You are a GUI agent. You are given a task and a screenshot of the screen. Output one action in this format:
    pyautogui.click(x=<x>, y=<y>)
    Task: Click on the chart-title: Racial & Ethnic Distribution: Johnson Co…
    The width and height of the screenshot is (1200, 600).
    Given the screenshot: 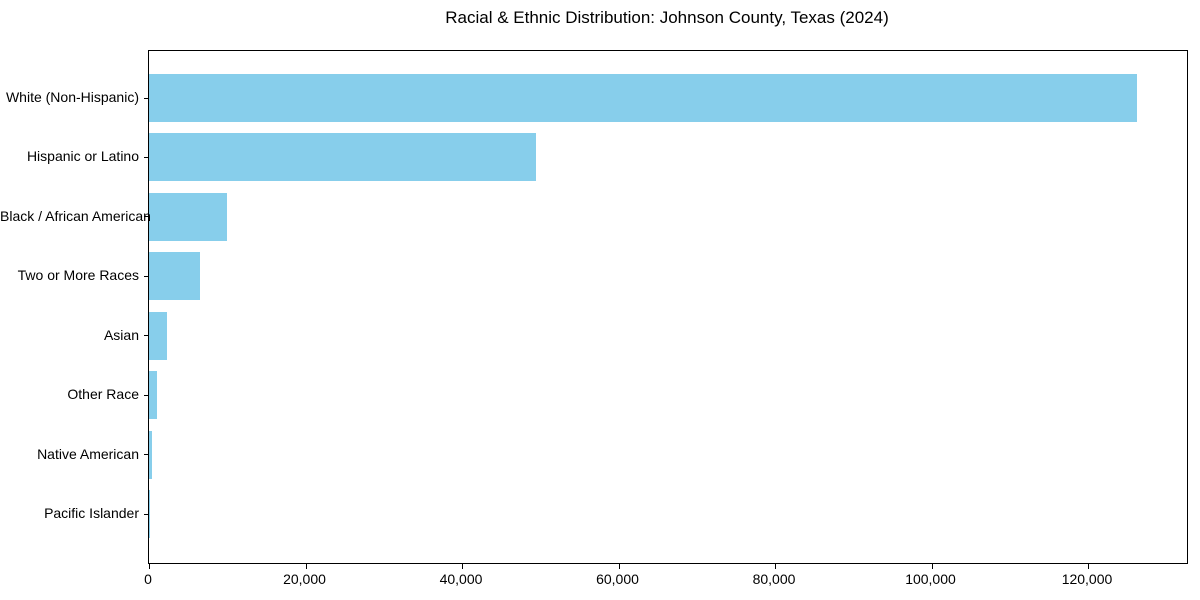 What is the action you would take?
    pyautogui.click(x=667, y=17)
    